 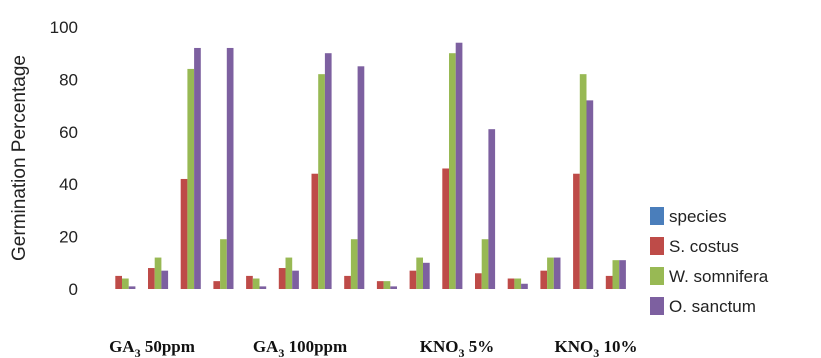 I want to click on category-label: KNO3 10%, so click(x=596, y=347).